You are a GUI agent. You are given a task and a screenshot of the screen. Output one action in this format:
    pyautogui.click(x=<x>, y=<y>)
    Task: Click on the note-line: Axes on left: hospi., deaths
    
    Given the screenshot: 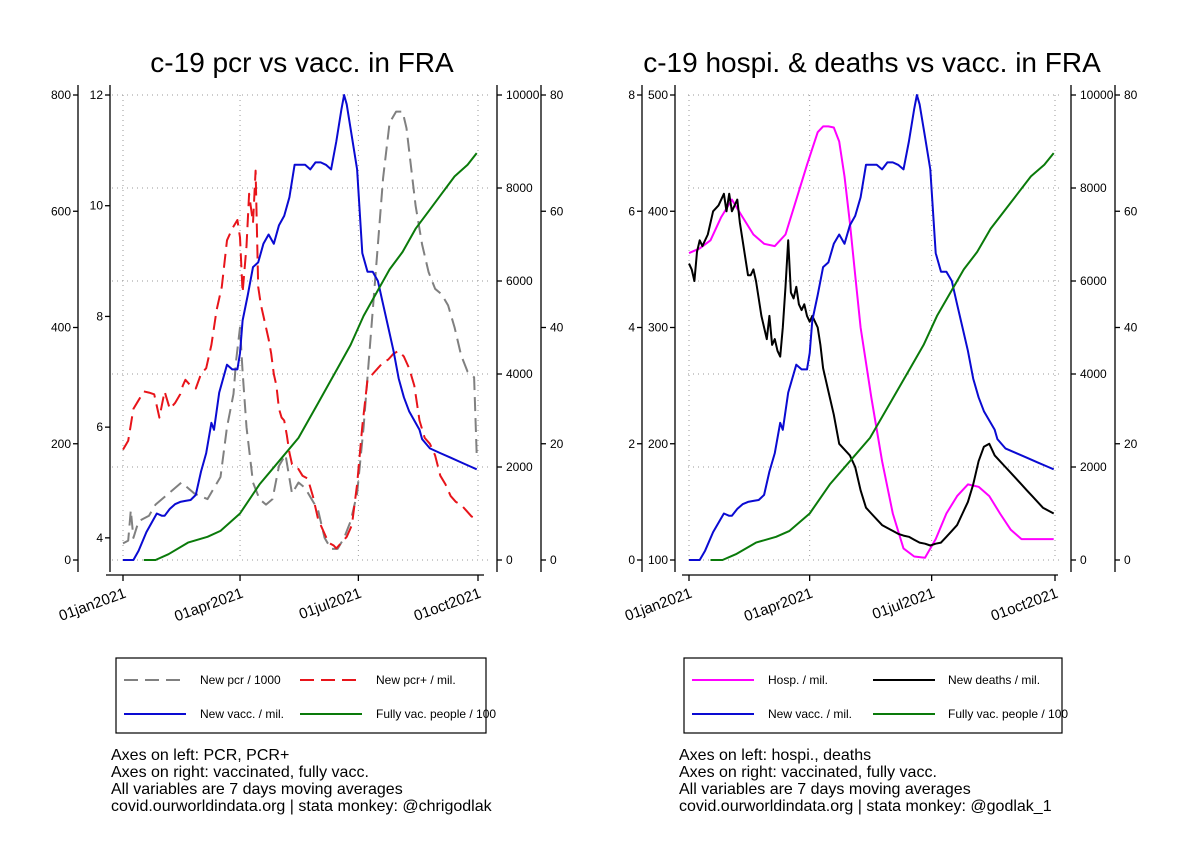 What is the action you would take?
    pyautogui.click(x=775, y=755)
    